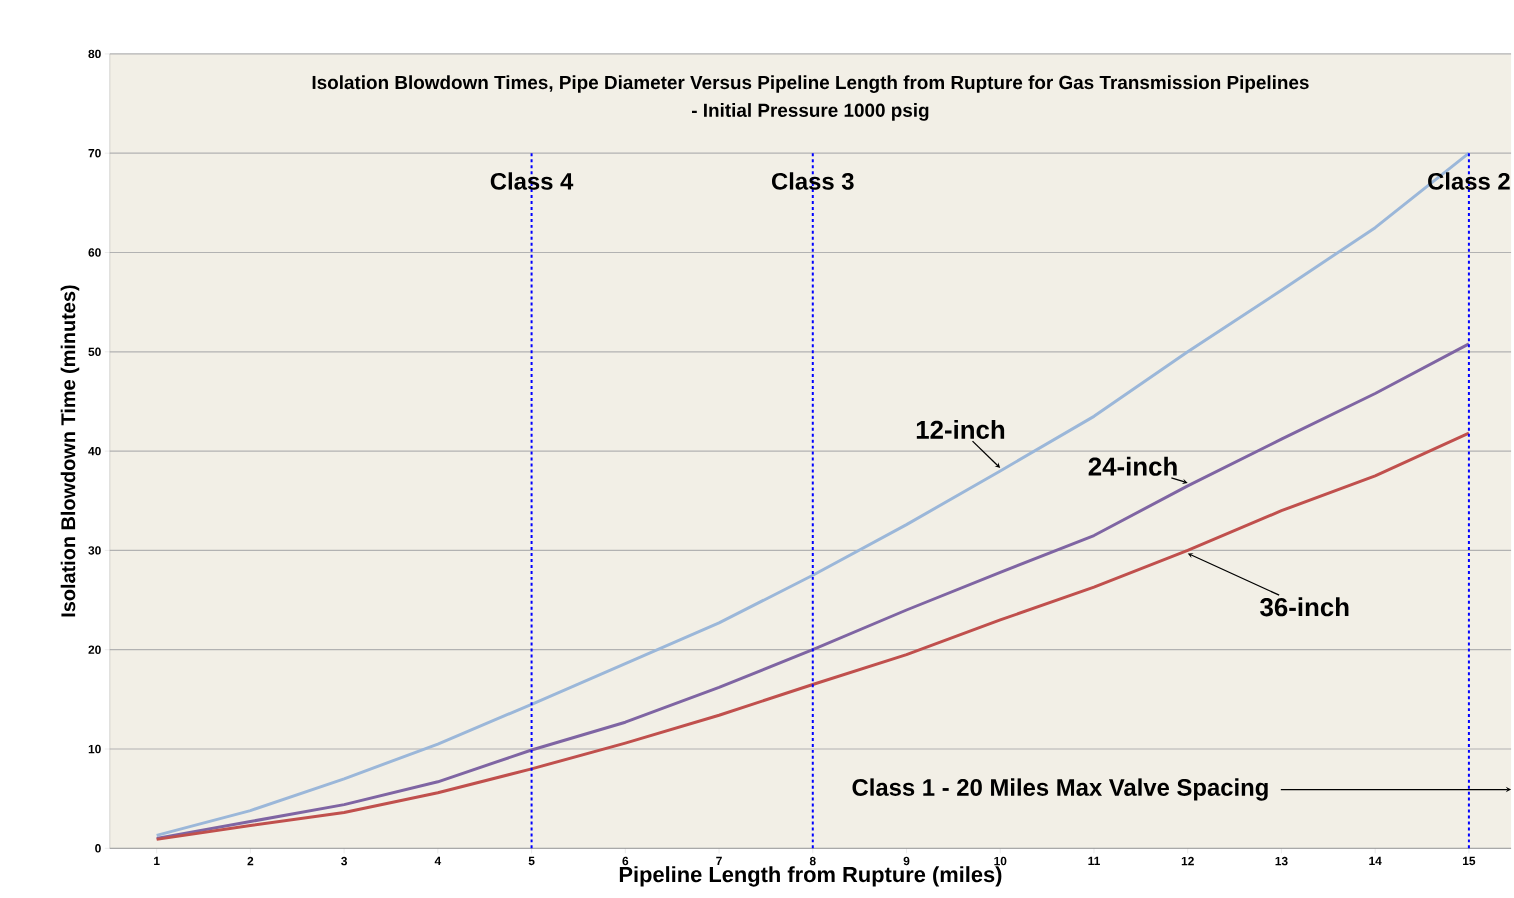  What do you see at coordinates (94, 649) in the screenshot?
I see `y-tick-label: 20` at bounding box center [94, 649].